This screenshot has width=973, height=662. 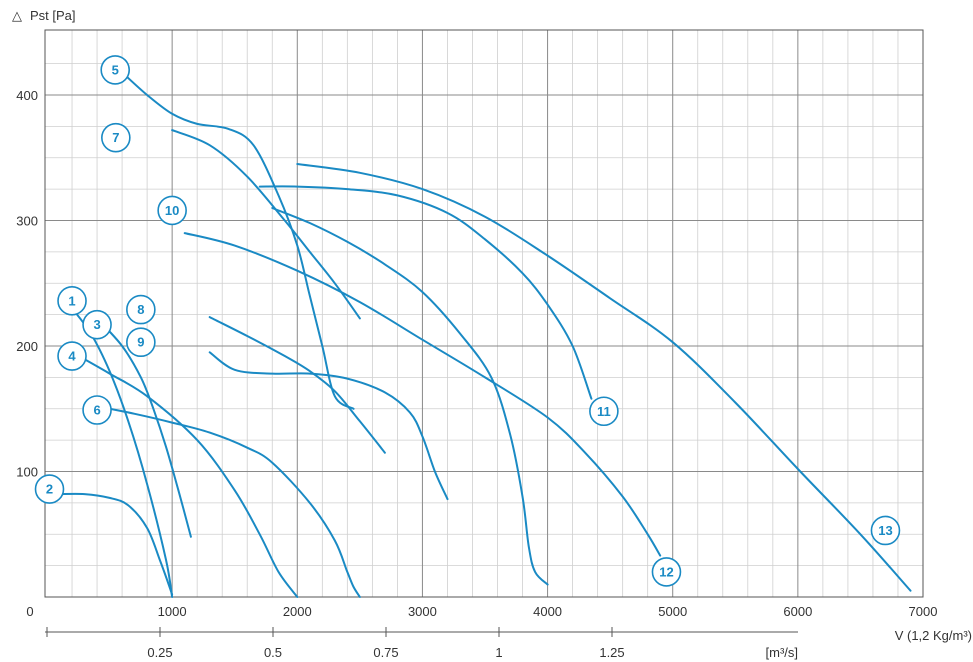 I want to click on secondary-x-tick-label: 0.25, so click(x=159, y=652).